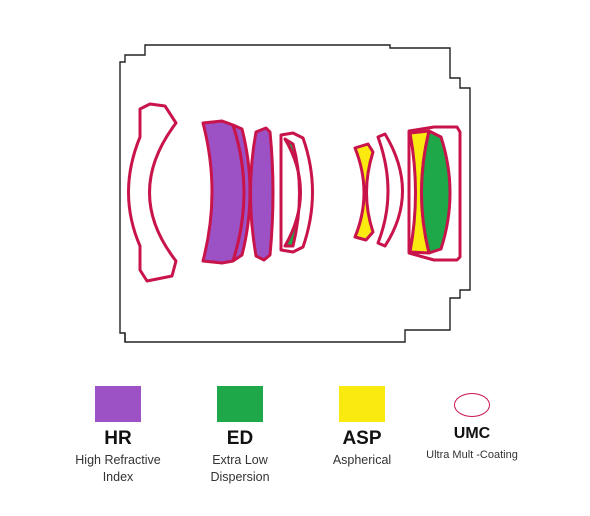 The height and width of the screenshot is (516, 590). I want to click on legend-hr: HR High Refractive Index, so click(118, 436).